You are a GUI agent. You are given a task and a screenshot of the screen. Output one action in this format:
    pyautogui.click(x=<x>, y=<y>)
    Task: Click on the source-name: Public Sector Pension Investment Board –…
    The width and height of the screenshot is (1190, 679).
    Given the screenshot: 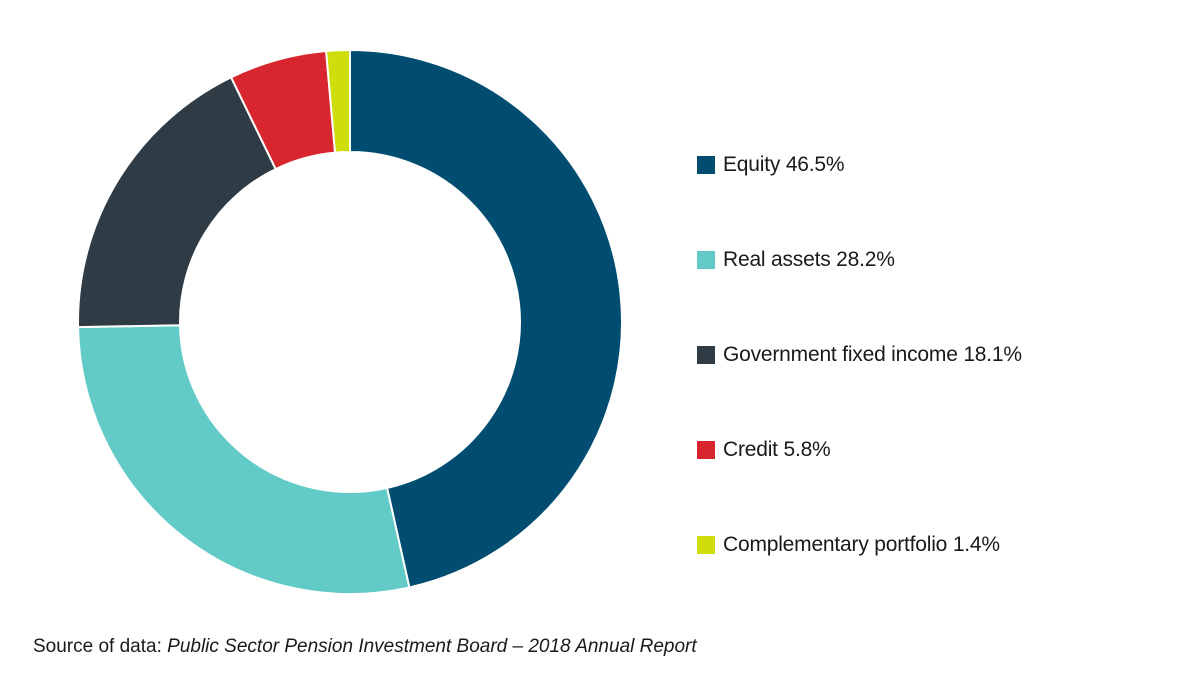 What is the action you would take?
    pyautogui.click(x=432, y=646)
    